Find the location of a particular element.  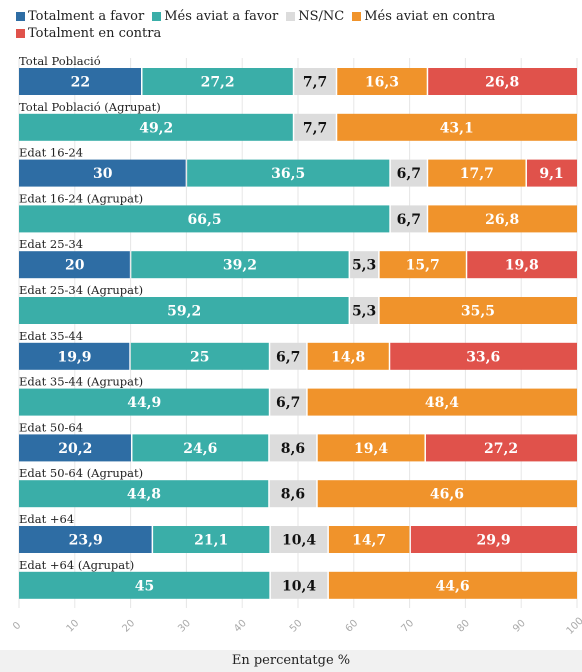

legend-item: Totalment a favor is located at coordinates (80, 16).